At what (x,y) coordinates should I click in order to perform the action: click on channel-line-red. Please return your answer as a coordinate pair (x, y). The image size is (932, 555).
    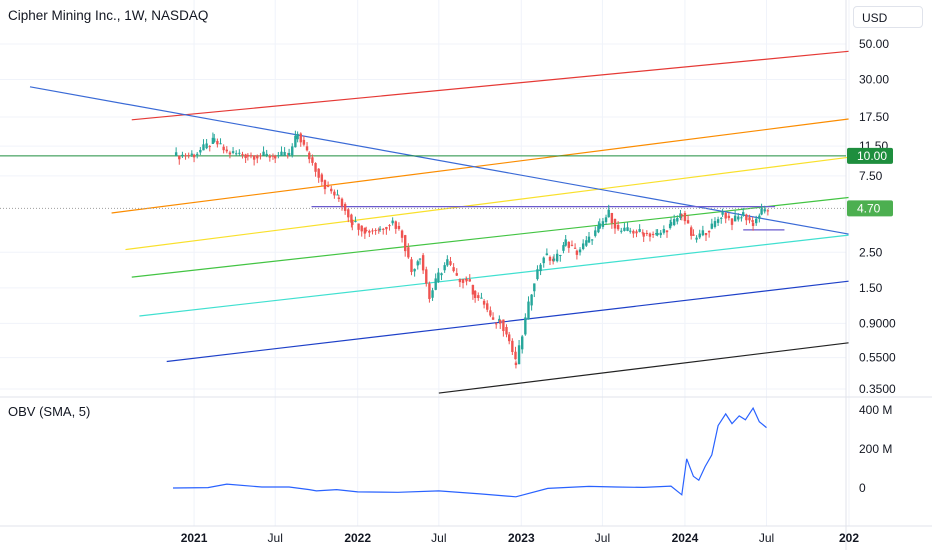
    Looking at the image, I should click on (490, 85).